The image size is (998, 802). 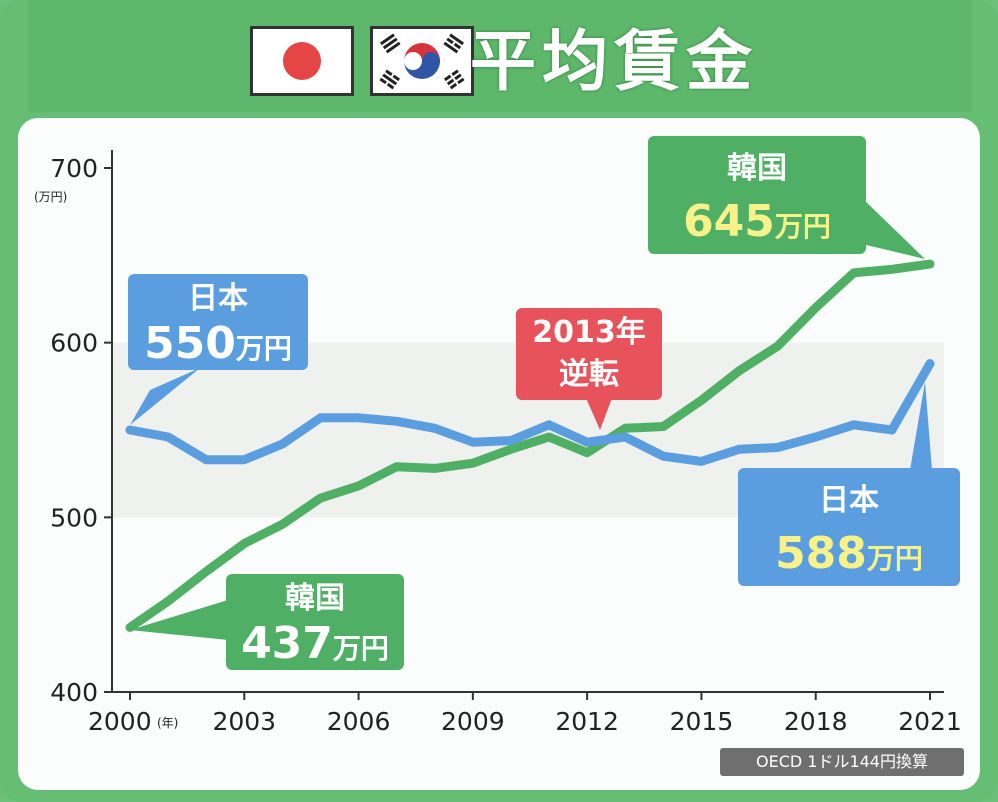 I want to click on x-tick-label: 2009, so click(x=473, y=721).